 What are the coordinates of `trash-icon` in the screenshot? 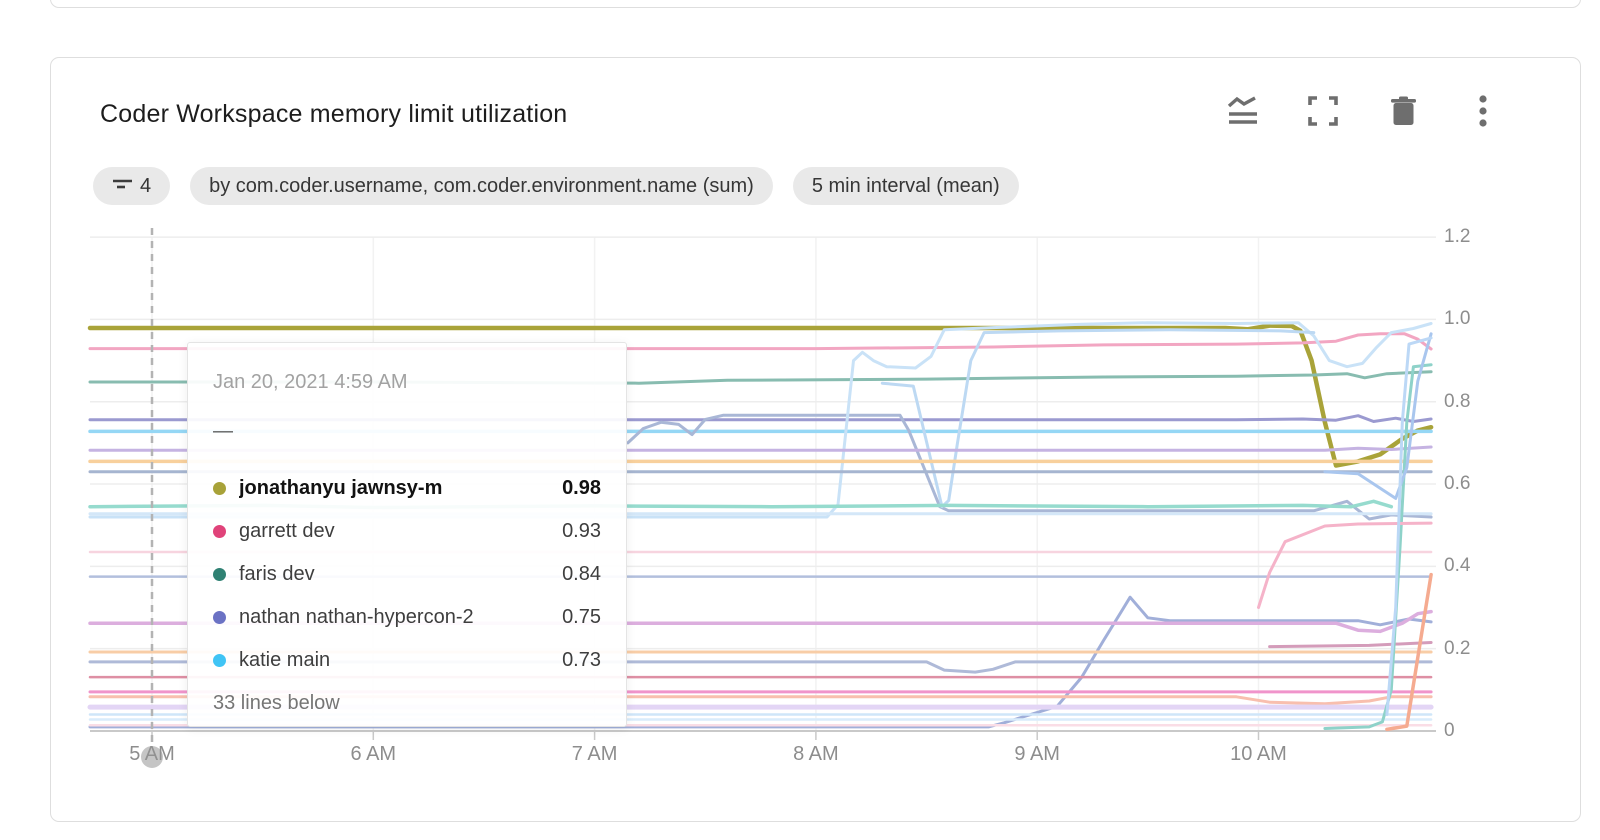 It's located at (1403, 111).